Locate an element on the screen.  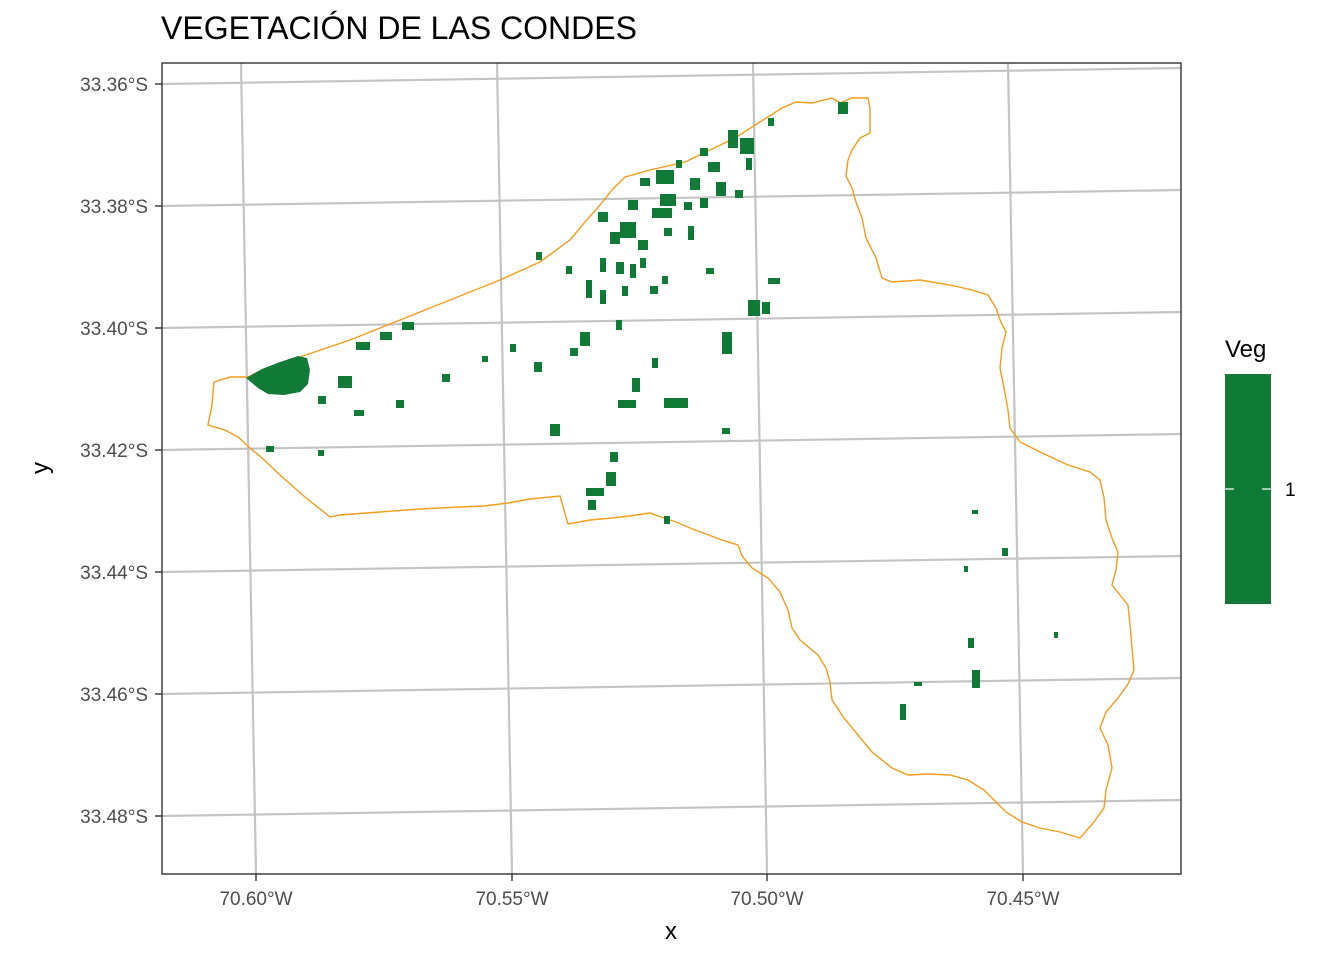
legend-label: 1 is located at coordinates (1290, 490).